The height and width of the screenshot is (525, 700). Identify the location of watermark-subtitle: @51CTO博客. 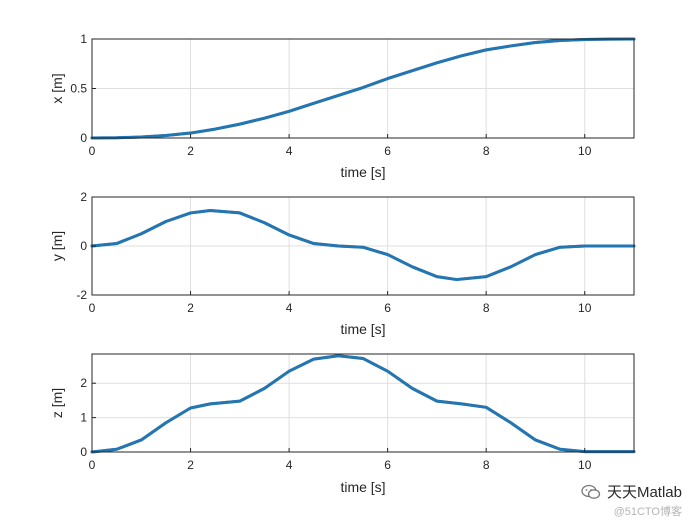
(647, 512).